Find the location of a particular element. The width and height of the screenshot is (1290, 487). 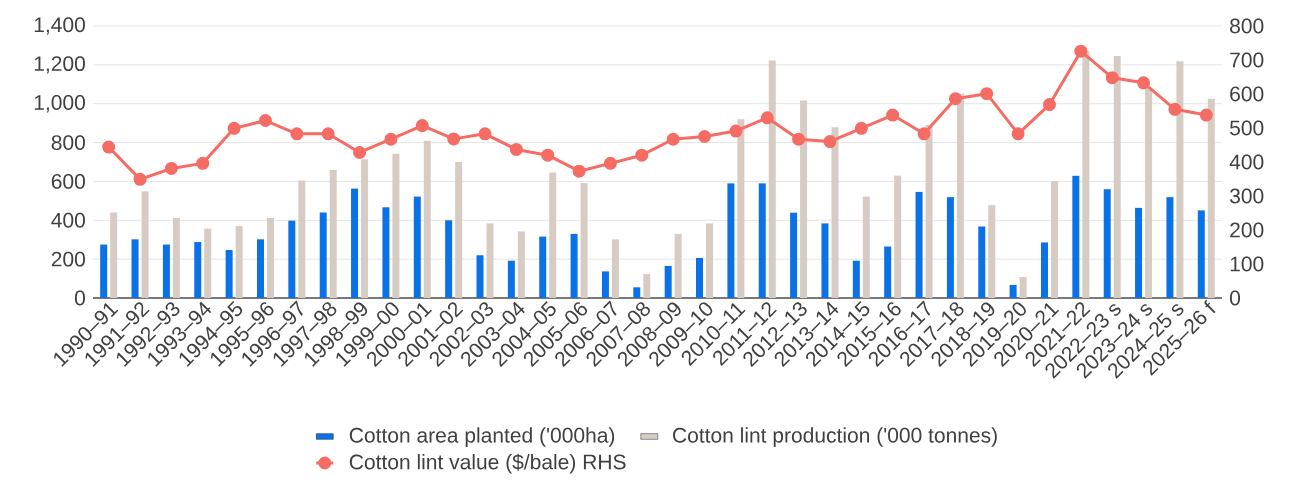

legend-label: Cotton area planted ('000ha) is located at coordinates (482, 437).